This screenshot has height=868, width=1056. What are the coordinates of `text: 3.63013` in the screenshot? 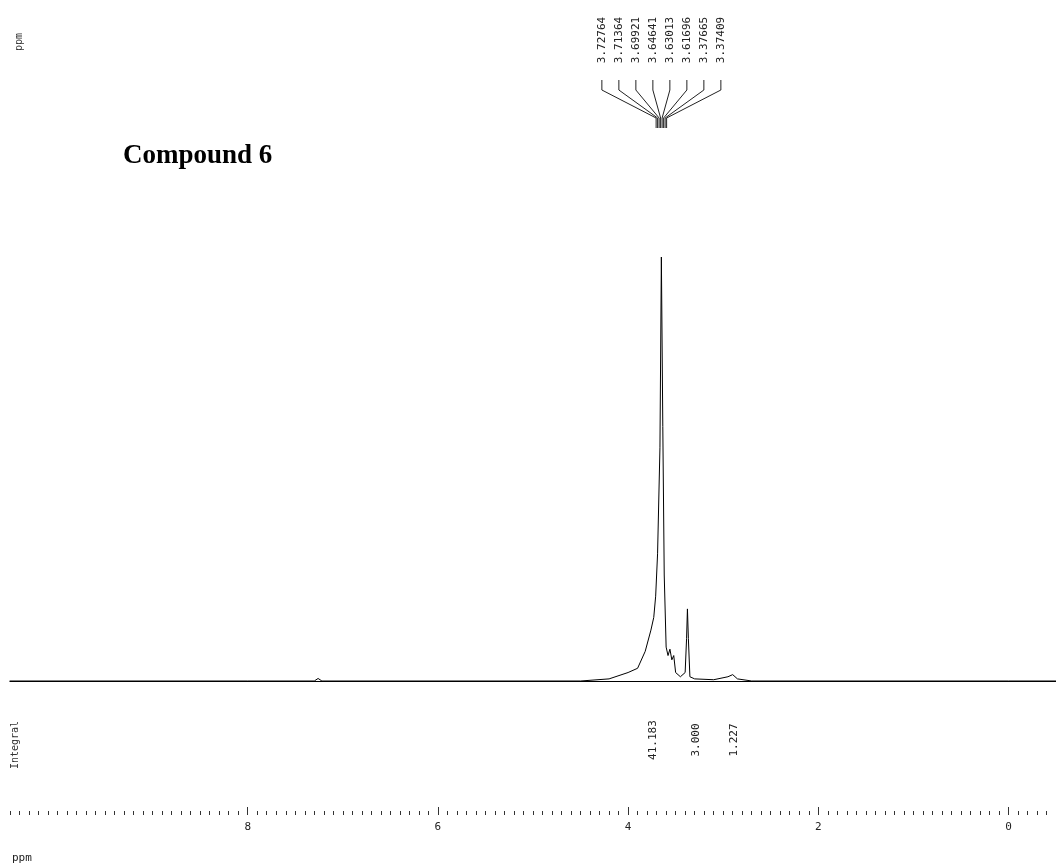 It's located at (670, 40).